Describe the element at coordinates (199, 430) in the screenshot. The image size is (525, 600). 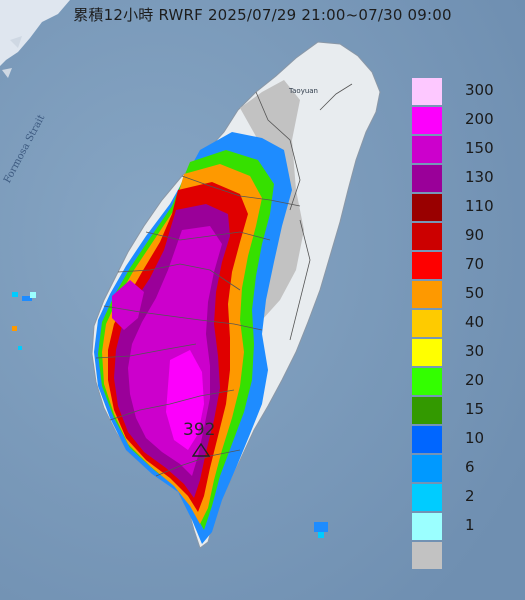
I see `max-value-label: 392` at that location.